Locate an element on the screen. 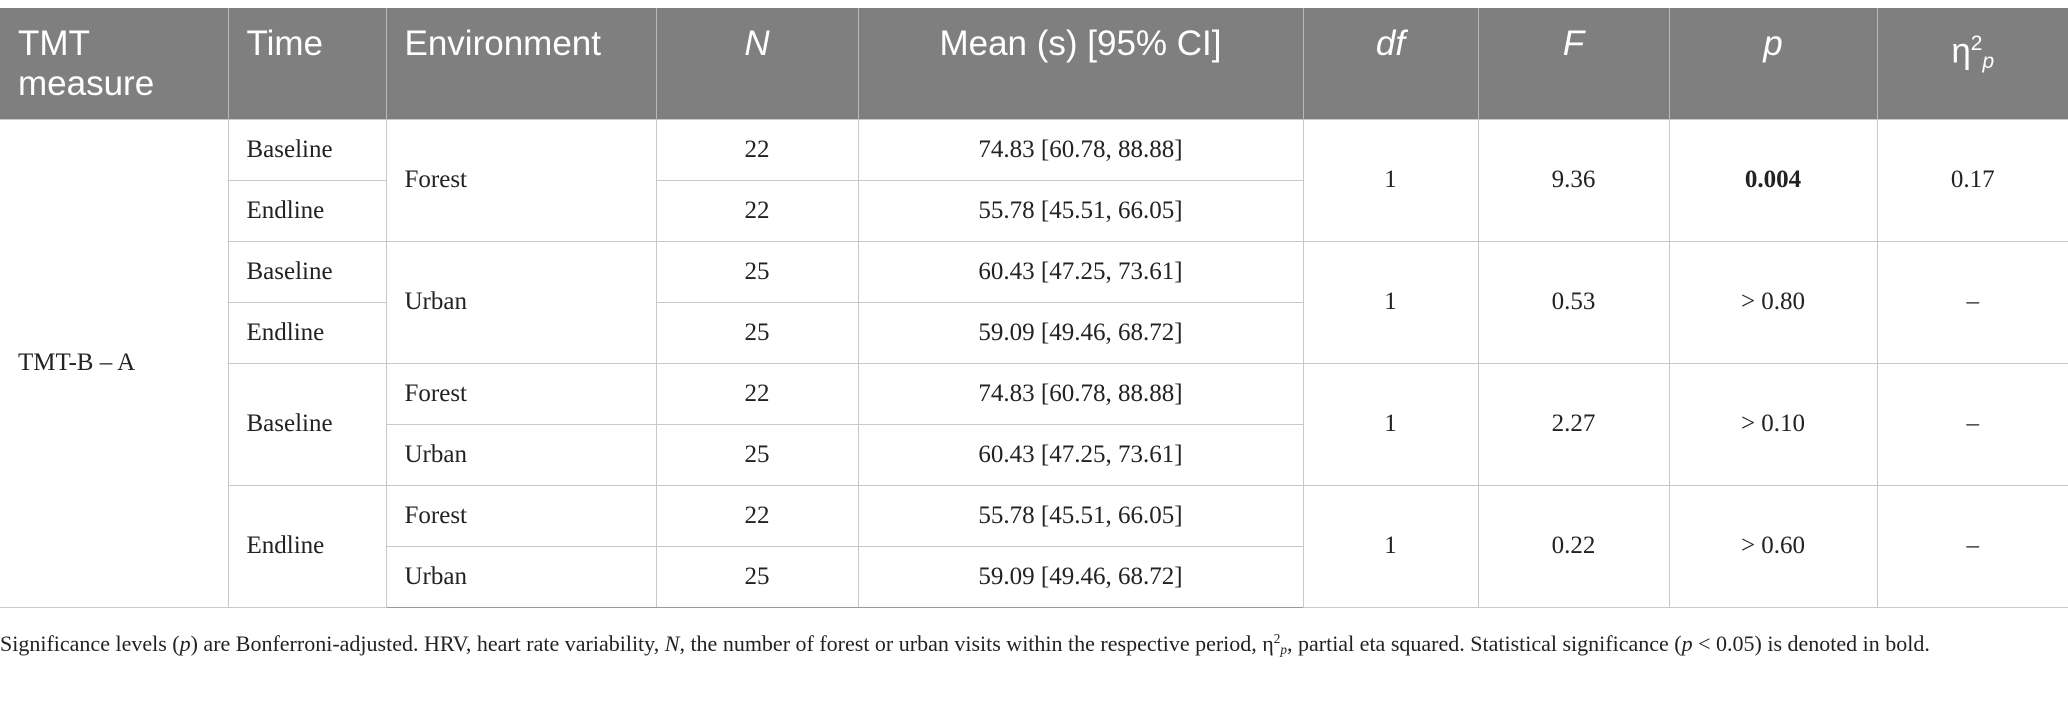 Image resolution: width=2068 pixels, height=704 pixels. p-cell: > 0.80 is located at coordinates (1773, 302).